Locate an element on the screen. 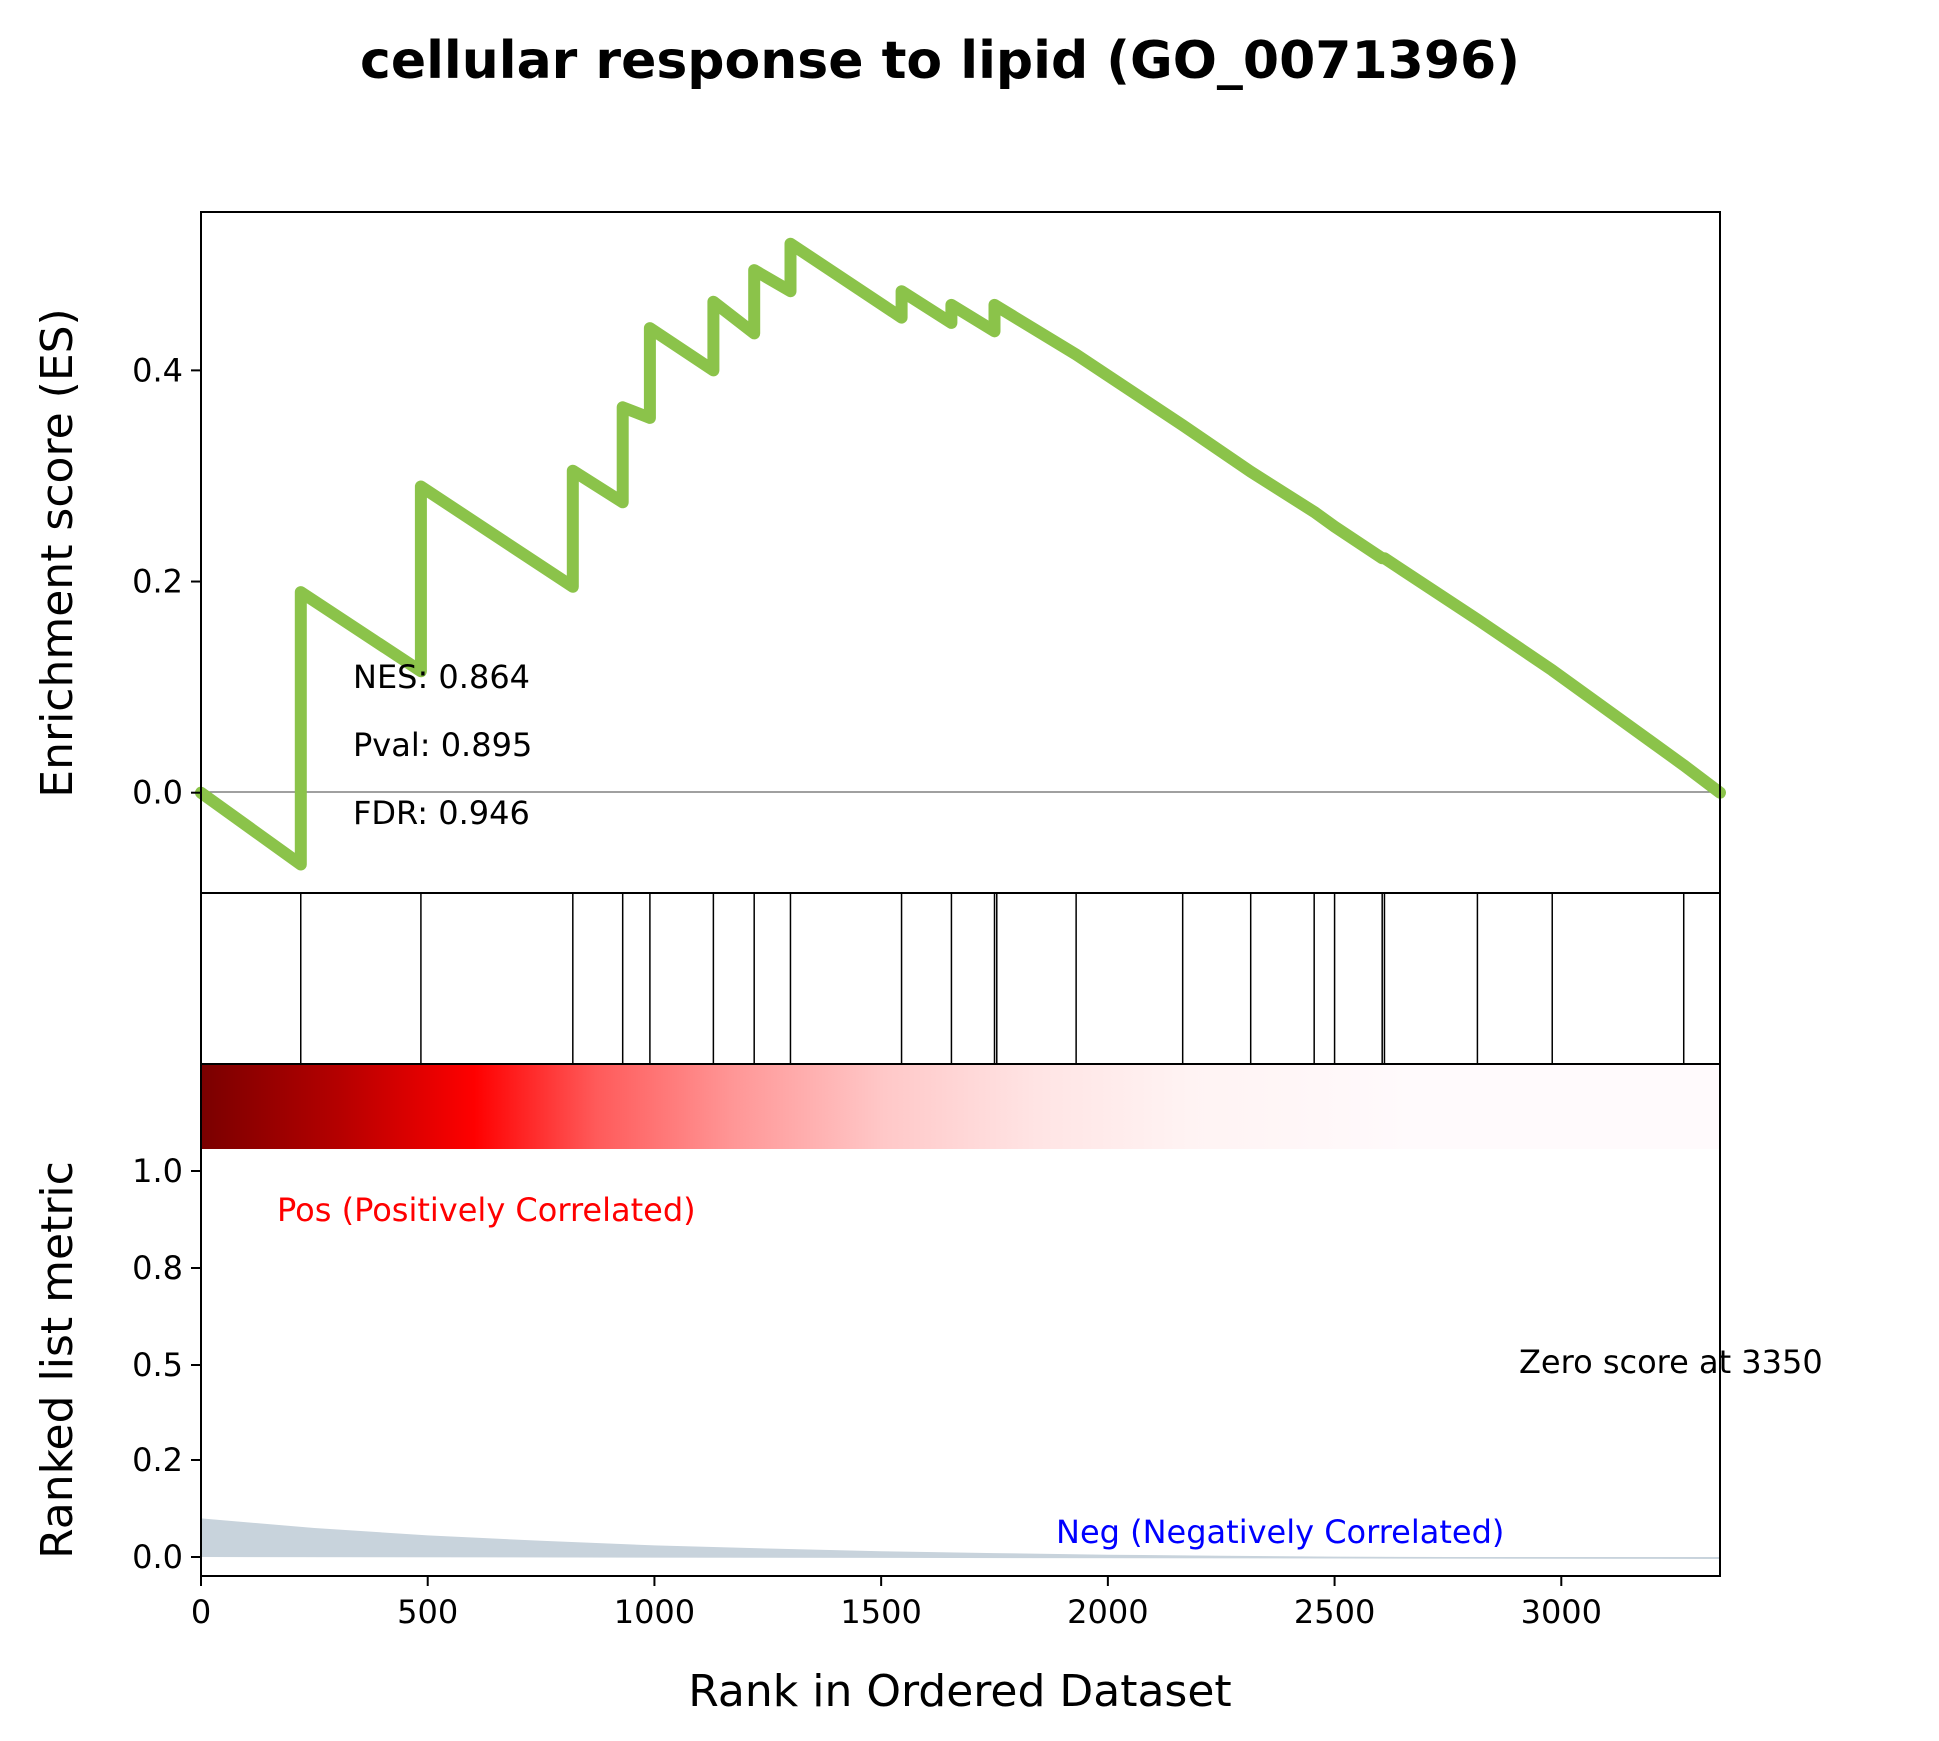  es-y-tick-label: 0.0 is located at coordinates (157, 793).